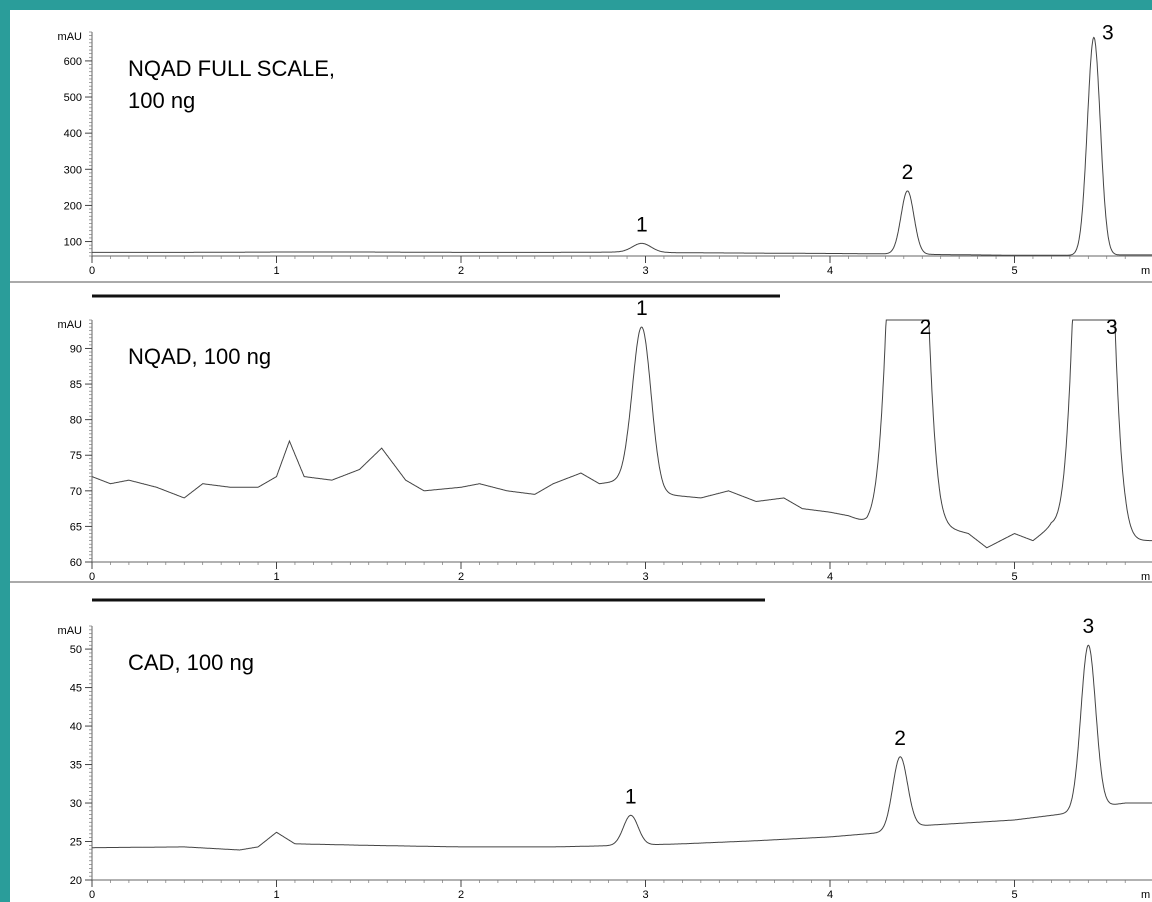  Describe the element at coordinates (73, 206) in the screenshot. I see `y-tick-label: 200` at that location.